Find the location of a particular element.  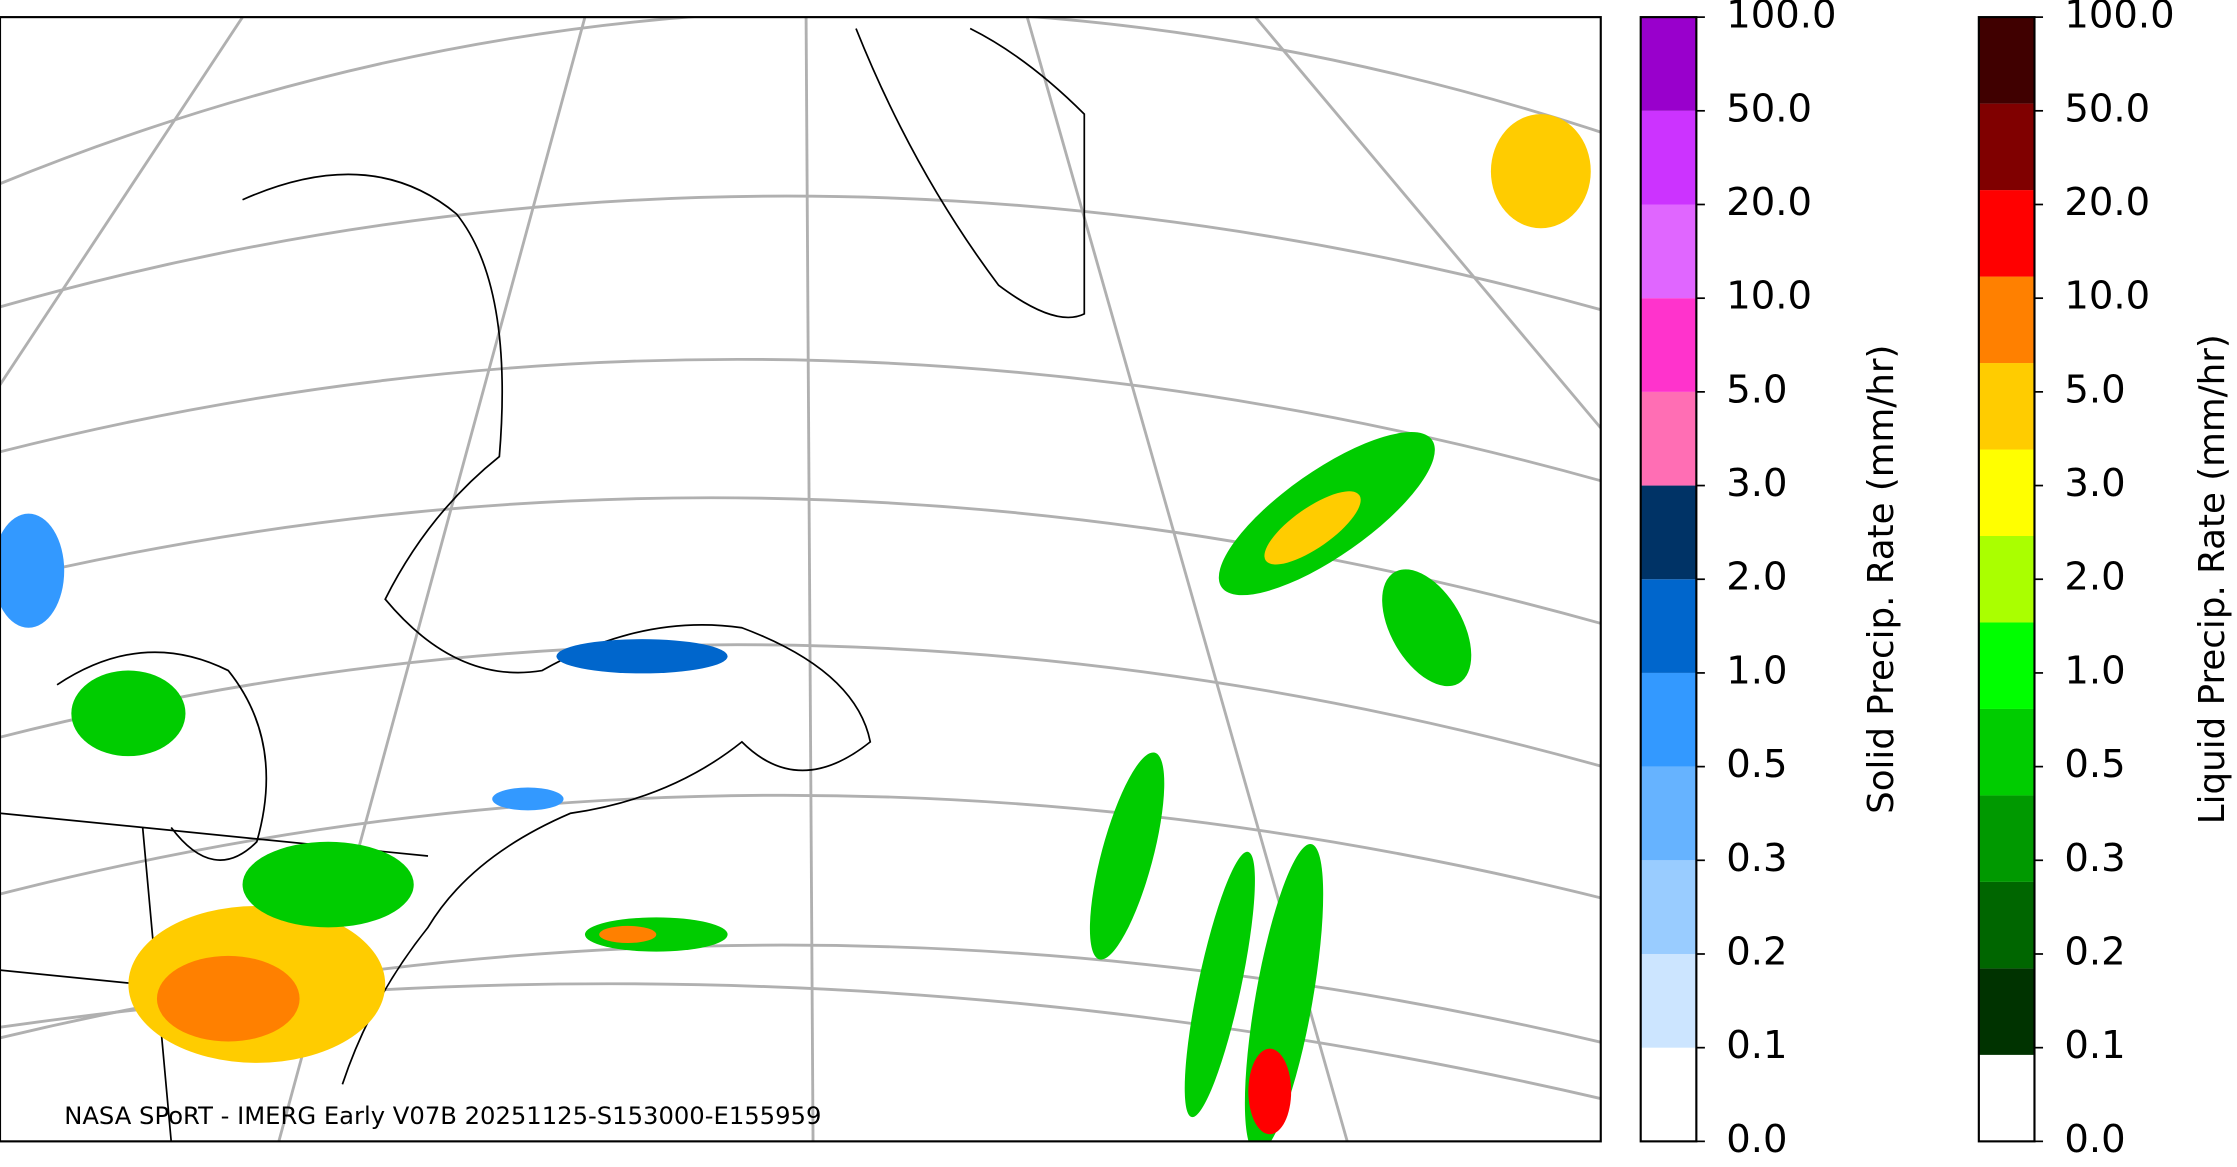

colorbar-label: Solid Precip. Rate (mm/hr) is located at coordinates (1881, 579).